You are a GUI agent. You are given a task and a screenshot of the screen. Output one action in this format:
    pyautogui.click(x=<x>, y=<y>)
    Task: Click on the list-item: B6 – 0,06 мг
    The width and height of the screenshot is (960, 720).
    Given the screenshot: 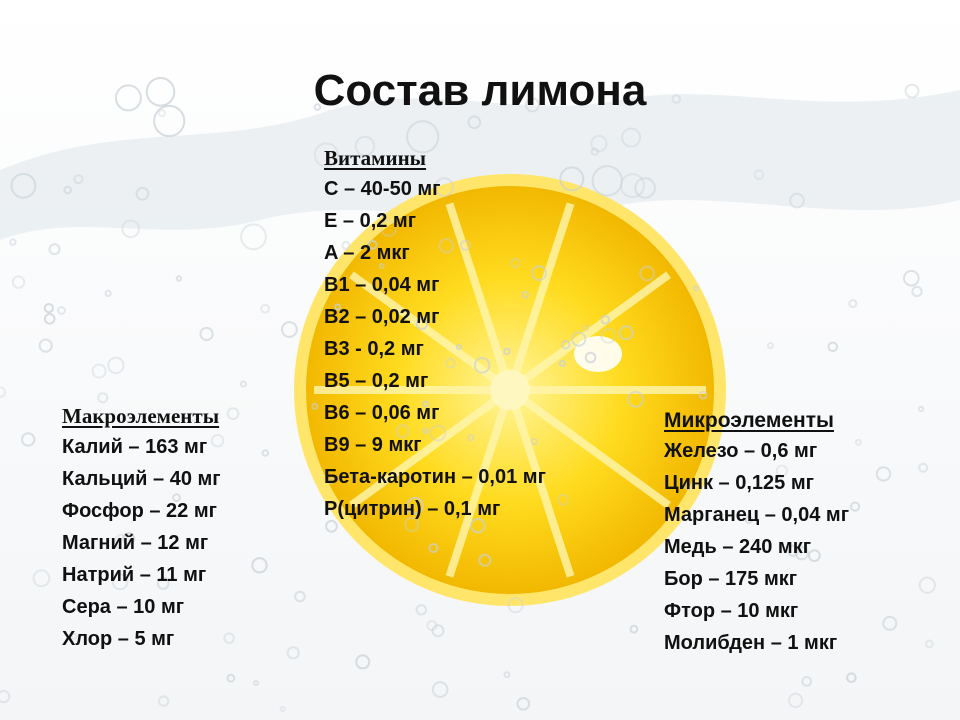 What is the action you would take?
    pyautogui.click(x=382, y=413)
    